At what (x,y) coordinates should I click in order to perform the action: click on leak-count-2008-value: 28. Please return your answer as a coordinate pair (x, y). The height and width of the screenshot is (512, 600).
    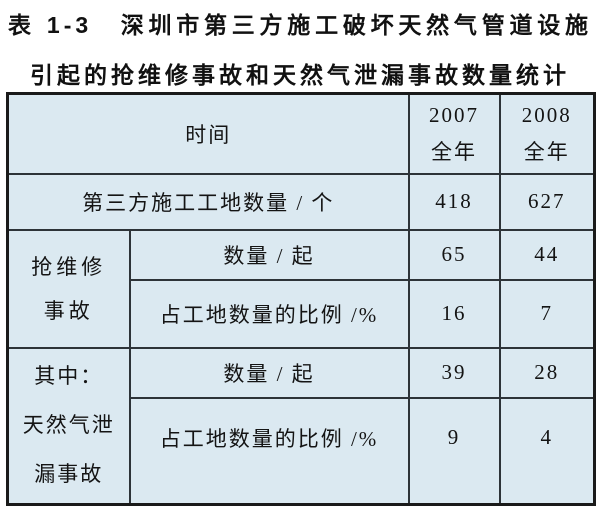
    Looking at the image, I should click on (547, 372).